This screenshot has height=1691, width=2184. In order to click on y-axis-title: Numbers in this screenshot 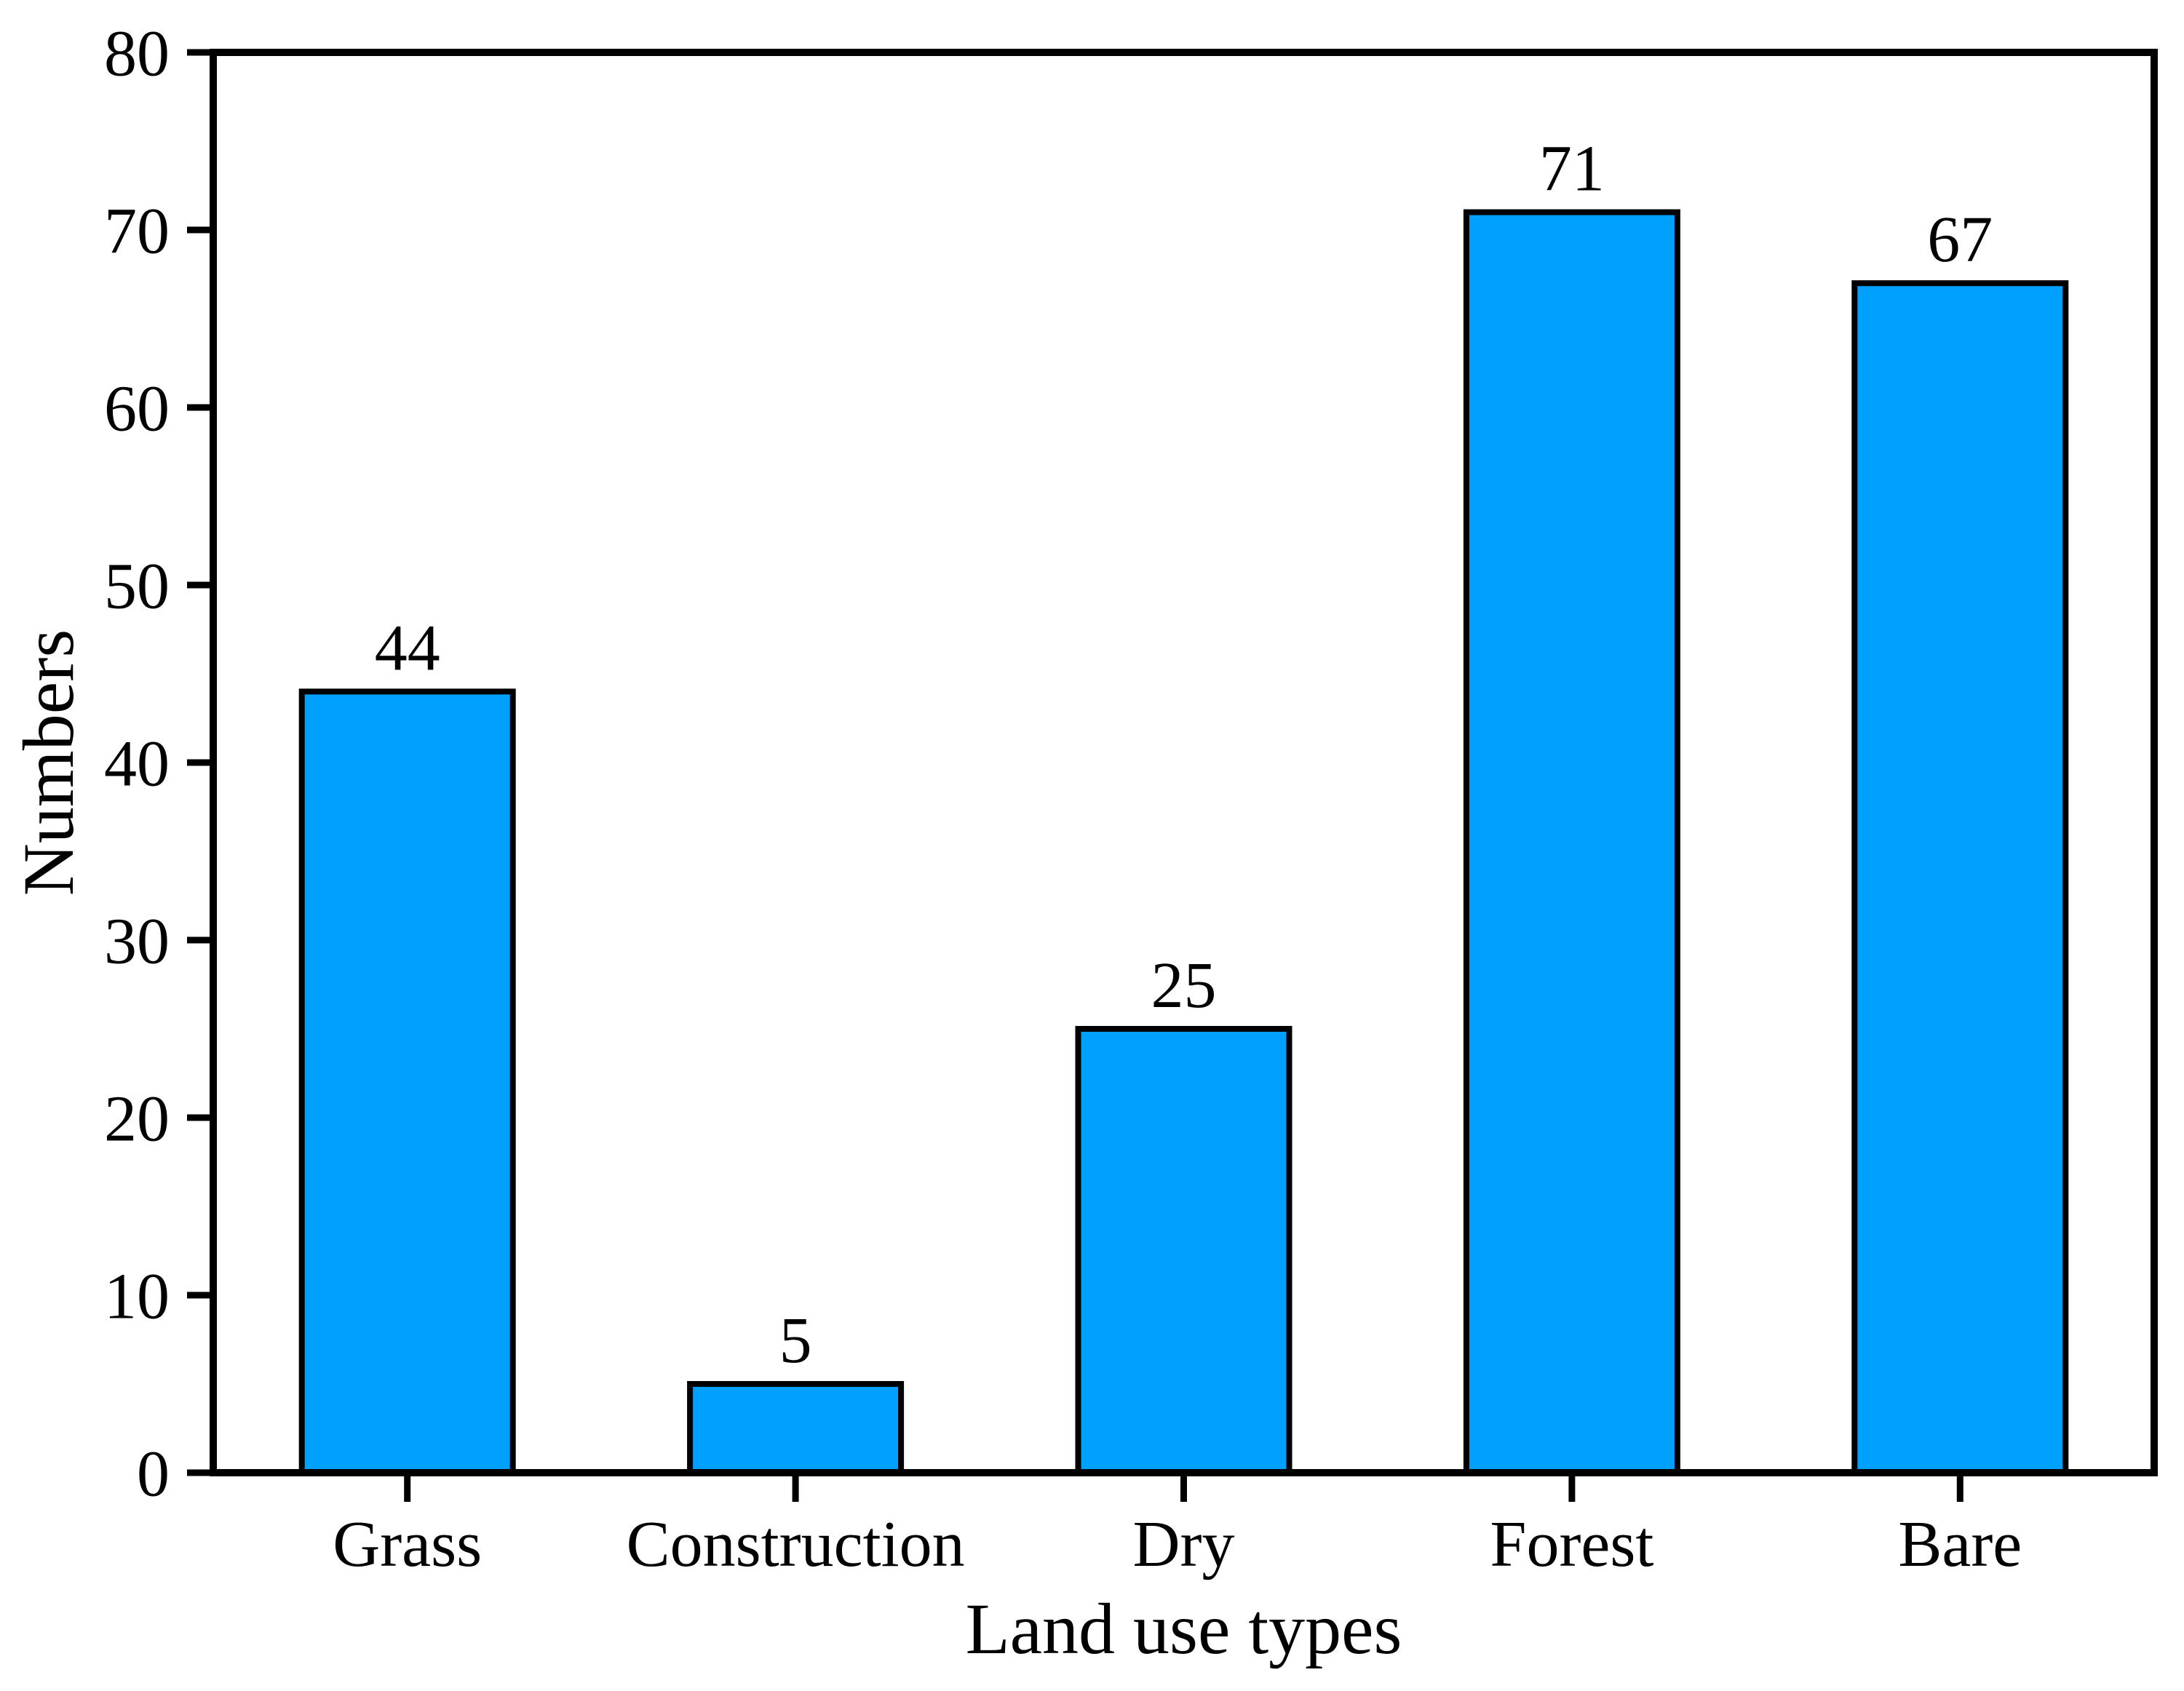, I will do `click(49, 762)`.